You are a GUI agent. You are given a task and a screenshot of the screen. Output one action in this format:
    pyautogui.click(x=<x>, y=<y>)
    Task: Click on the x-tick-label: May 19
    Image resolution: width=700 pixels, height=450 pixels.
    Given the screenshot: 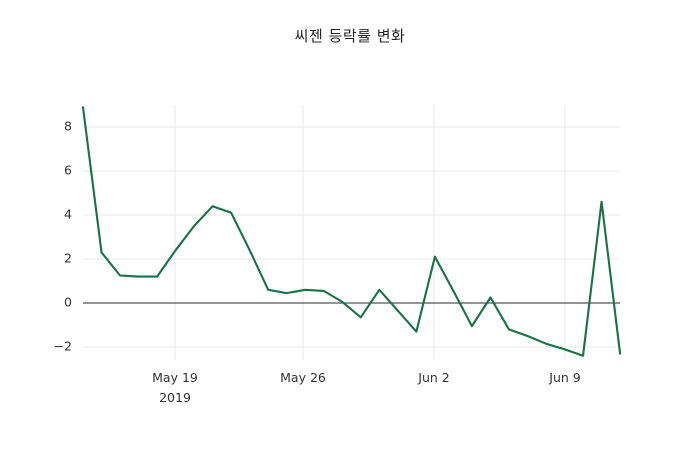 What is the action you would take?
    pyautogui.click(x=175, y=377)
    